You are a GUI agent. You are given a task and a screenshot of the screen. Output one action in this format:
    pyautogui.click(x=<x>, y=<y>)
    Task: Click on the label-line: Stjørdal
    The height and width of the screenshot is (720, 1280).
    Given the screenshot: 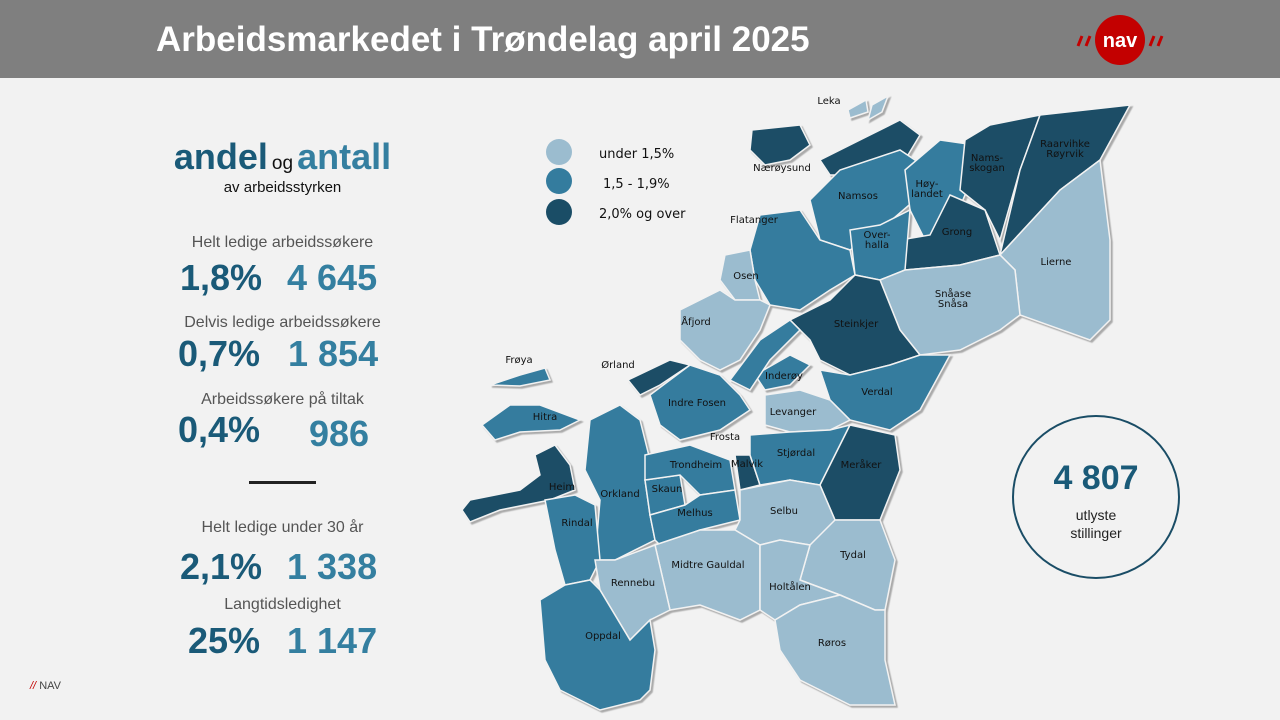 What is the action you would take?
    pyautogui.click(x=796, y=453)
    